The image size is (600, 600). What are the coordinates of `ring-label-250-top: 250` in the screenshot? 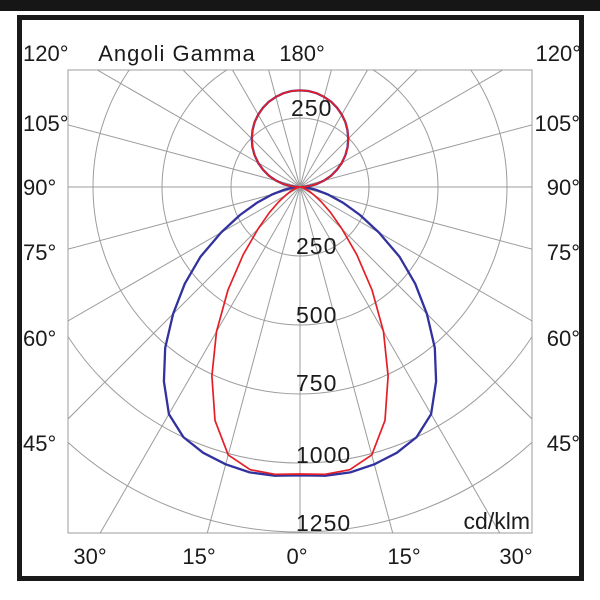 It's located at (311, 108).